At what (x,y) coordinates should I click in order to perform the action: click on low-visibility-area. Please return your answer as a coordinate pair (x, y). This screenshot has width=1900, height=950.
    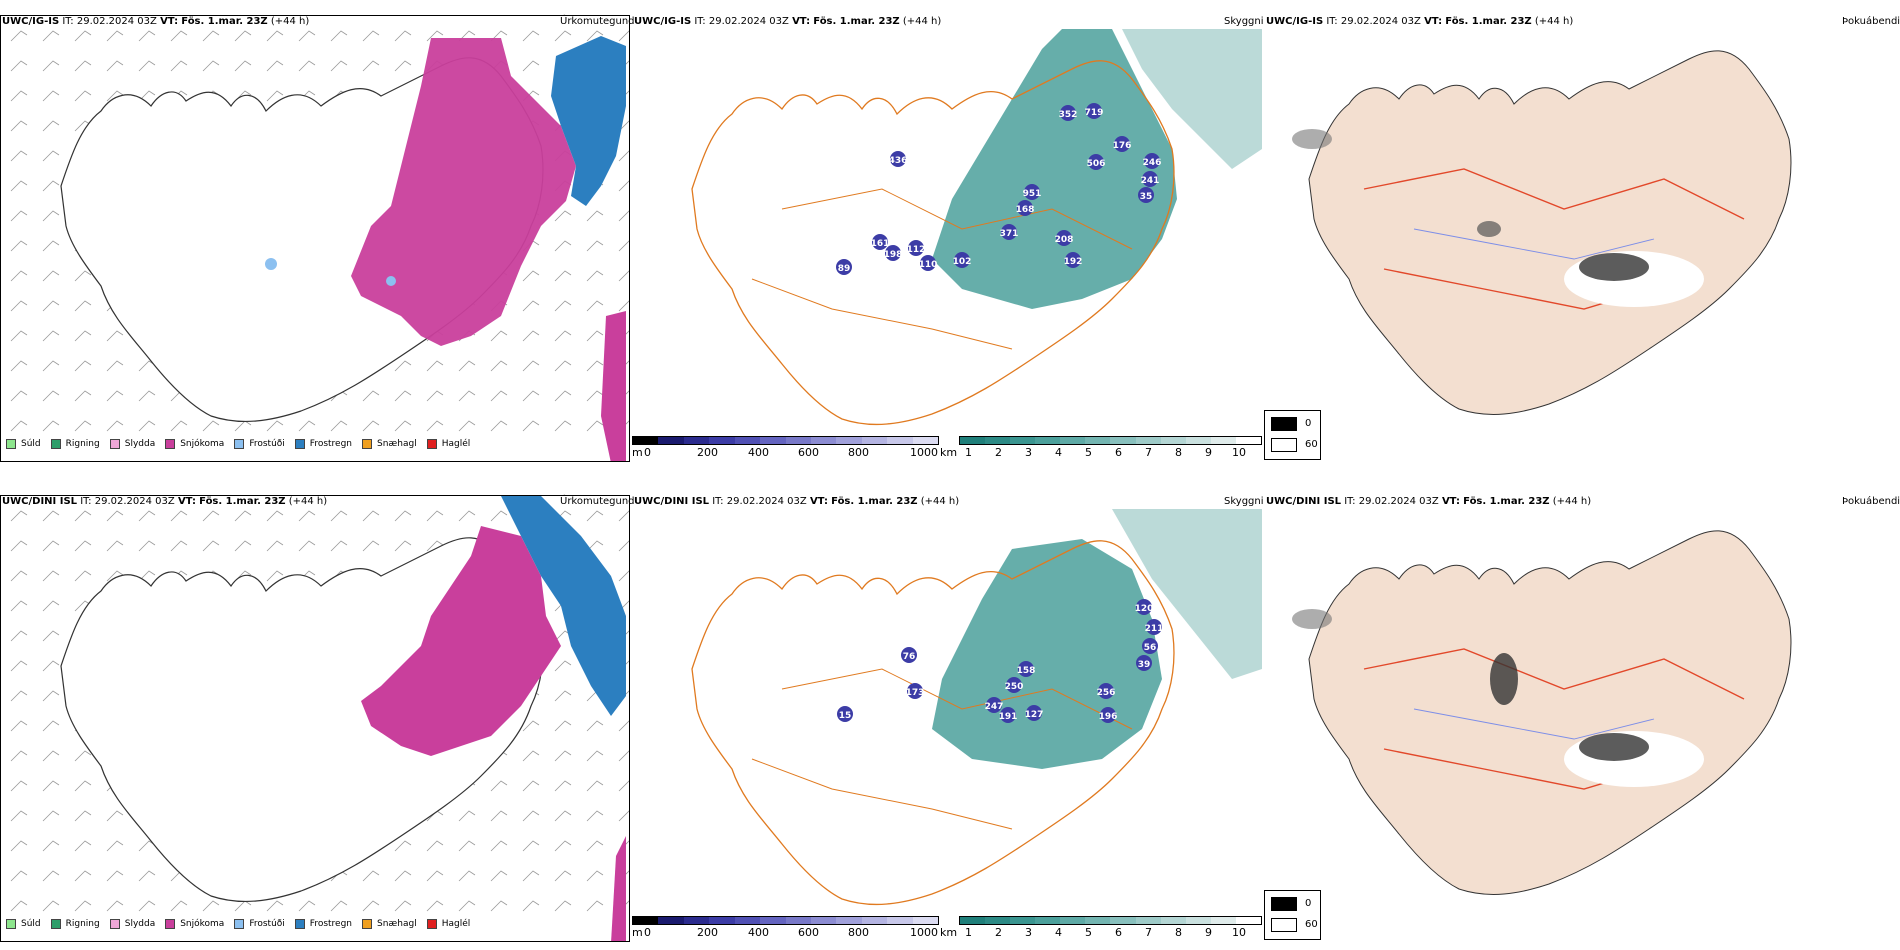
    Looking at the image, I should click on (1047, 654).